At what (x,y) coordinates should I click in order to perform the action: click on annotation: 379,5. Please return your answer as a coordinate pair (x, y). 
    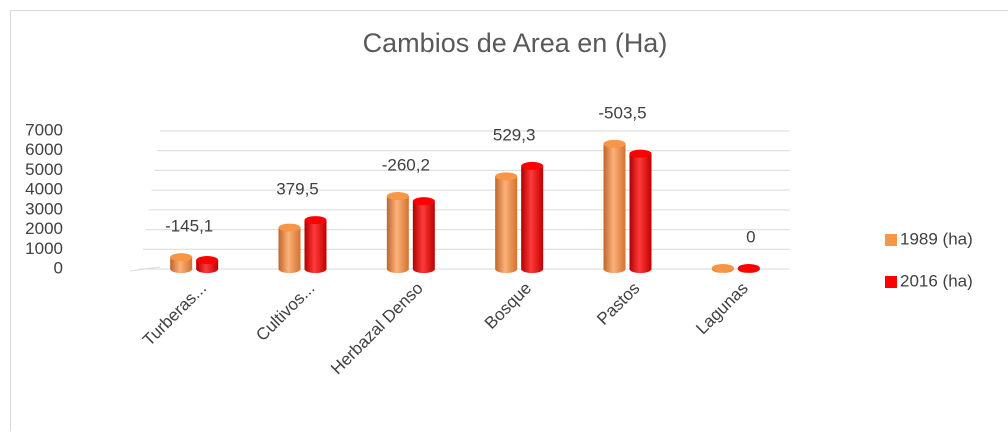
    Looking at the image, I should click on (297, 189).